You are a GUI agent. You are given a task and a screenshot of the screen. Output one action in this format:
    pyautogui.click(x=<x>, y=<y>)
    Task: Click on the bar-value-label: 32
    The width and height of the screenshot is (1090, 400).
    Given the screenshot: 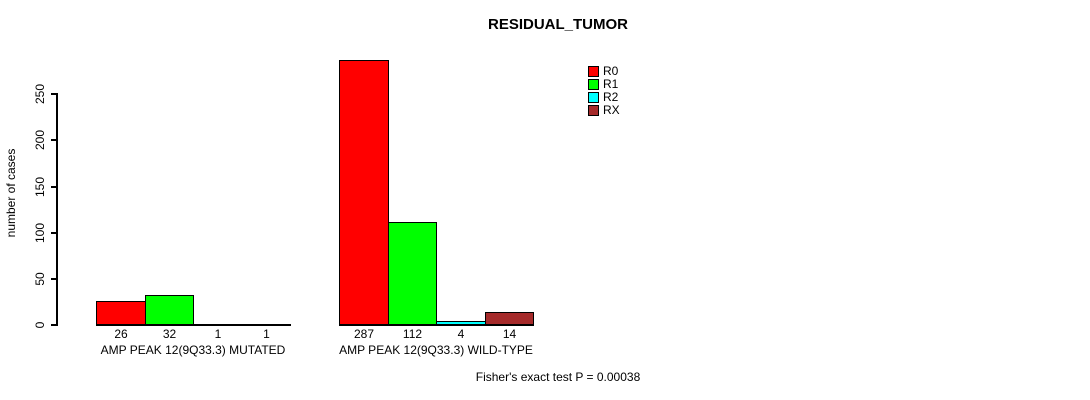 What is the action you would take?
    pyautogui.click(x=169, y=334)
    